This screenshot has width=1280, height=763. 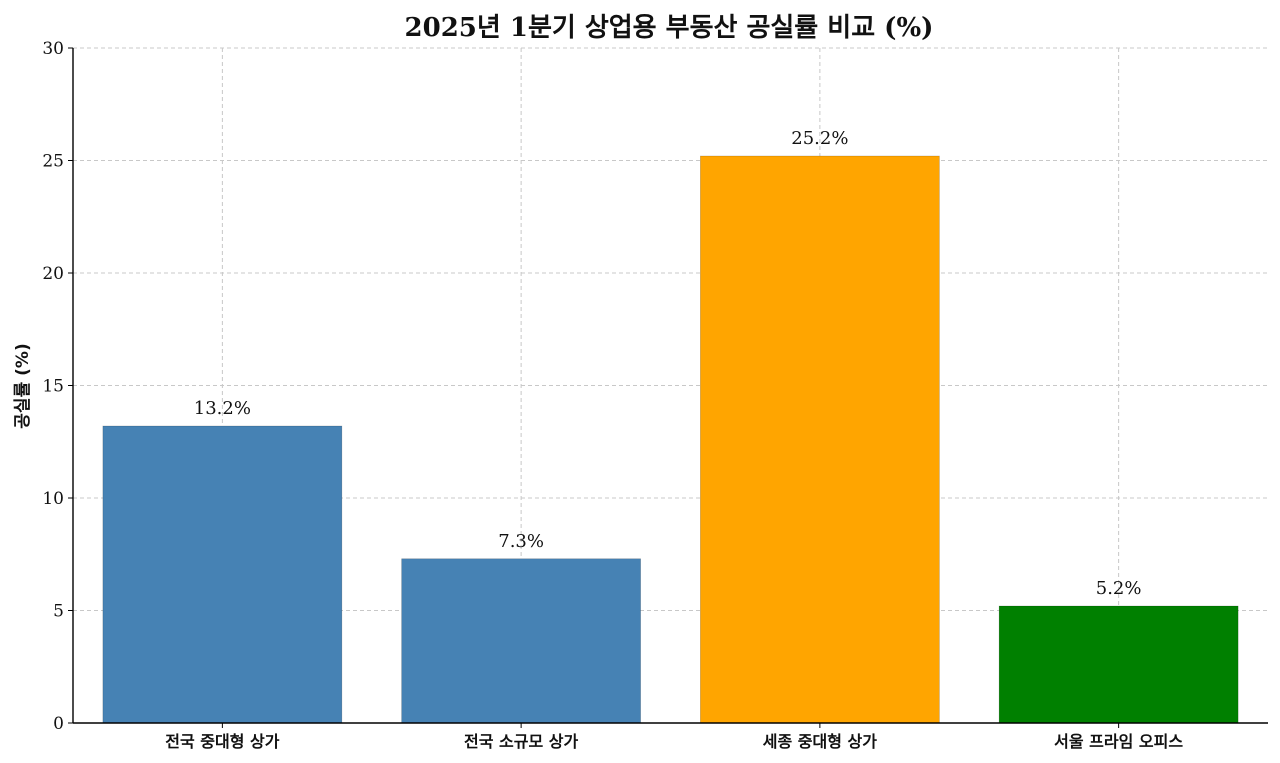 I want to click on y-tick-label: 5, so click(x=58, y=612).